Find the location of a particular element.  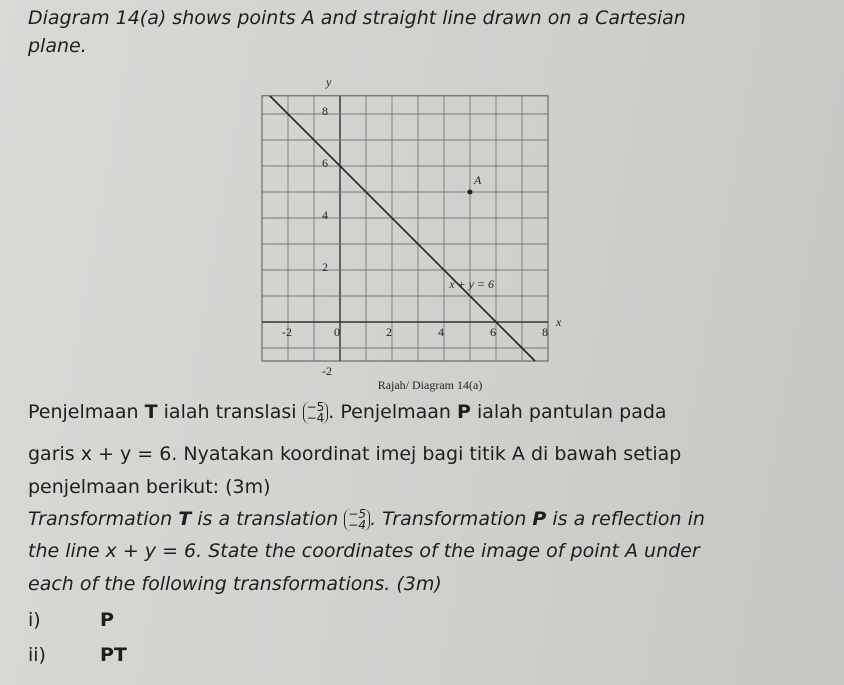

question: ii) PT is located at coordinates (77, 655).